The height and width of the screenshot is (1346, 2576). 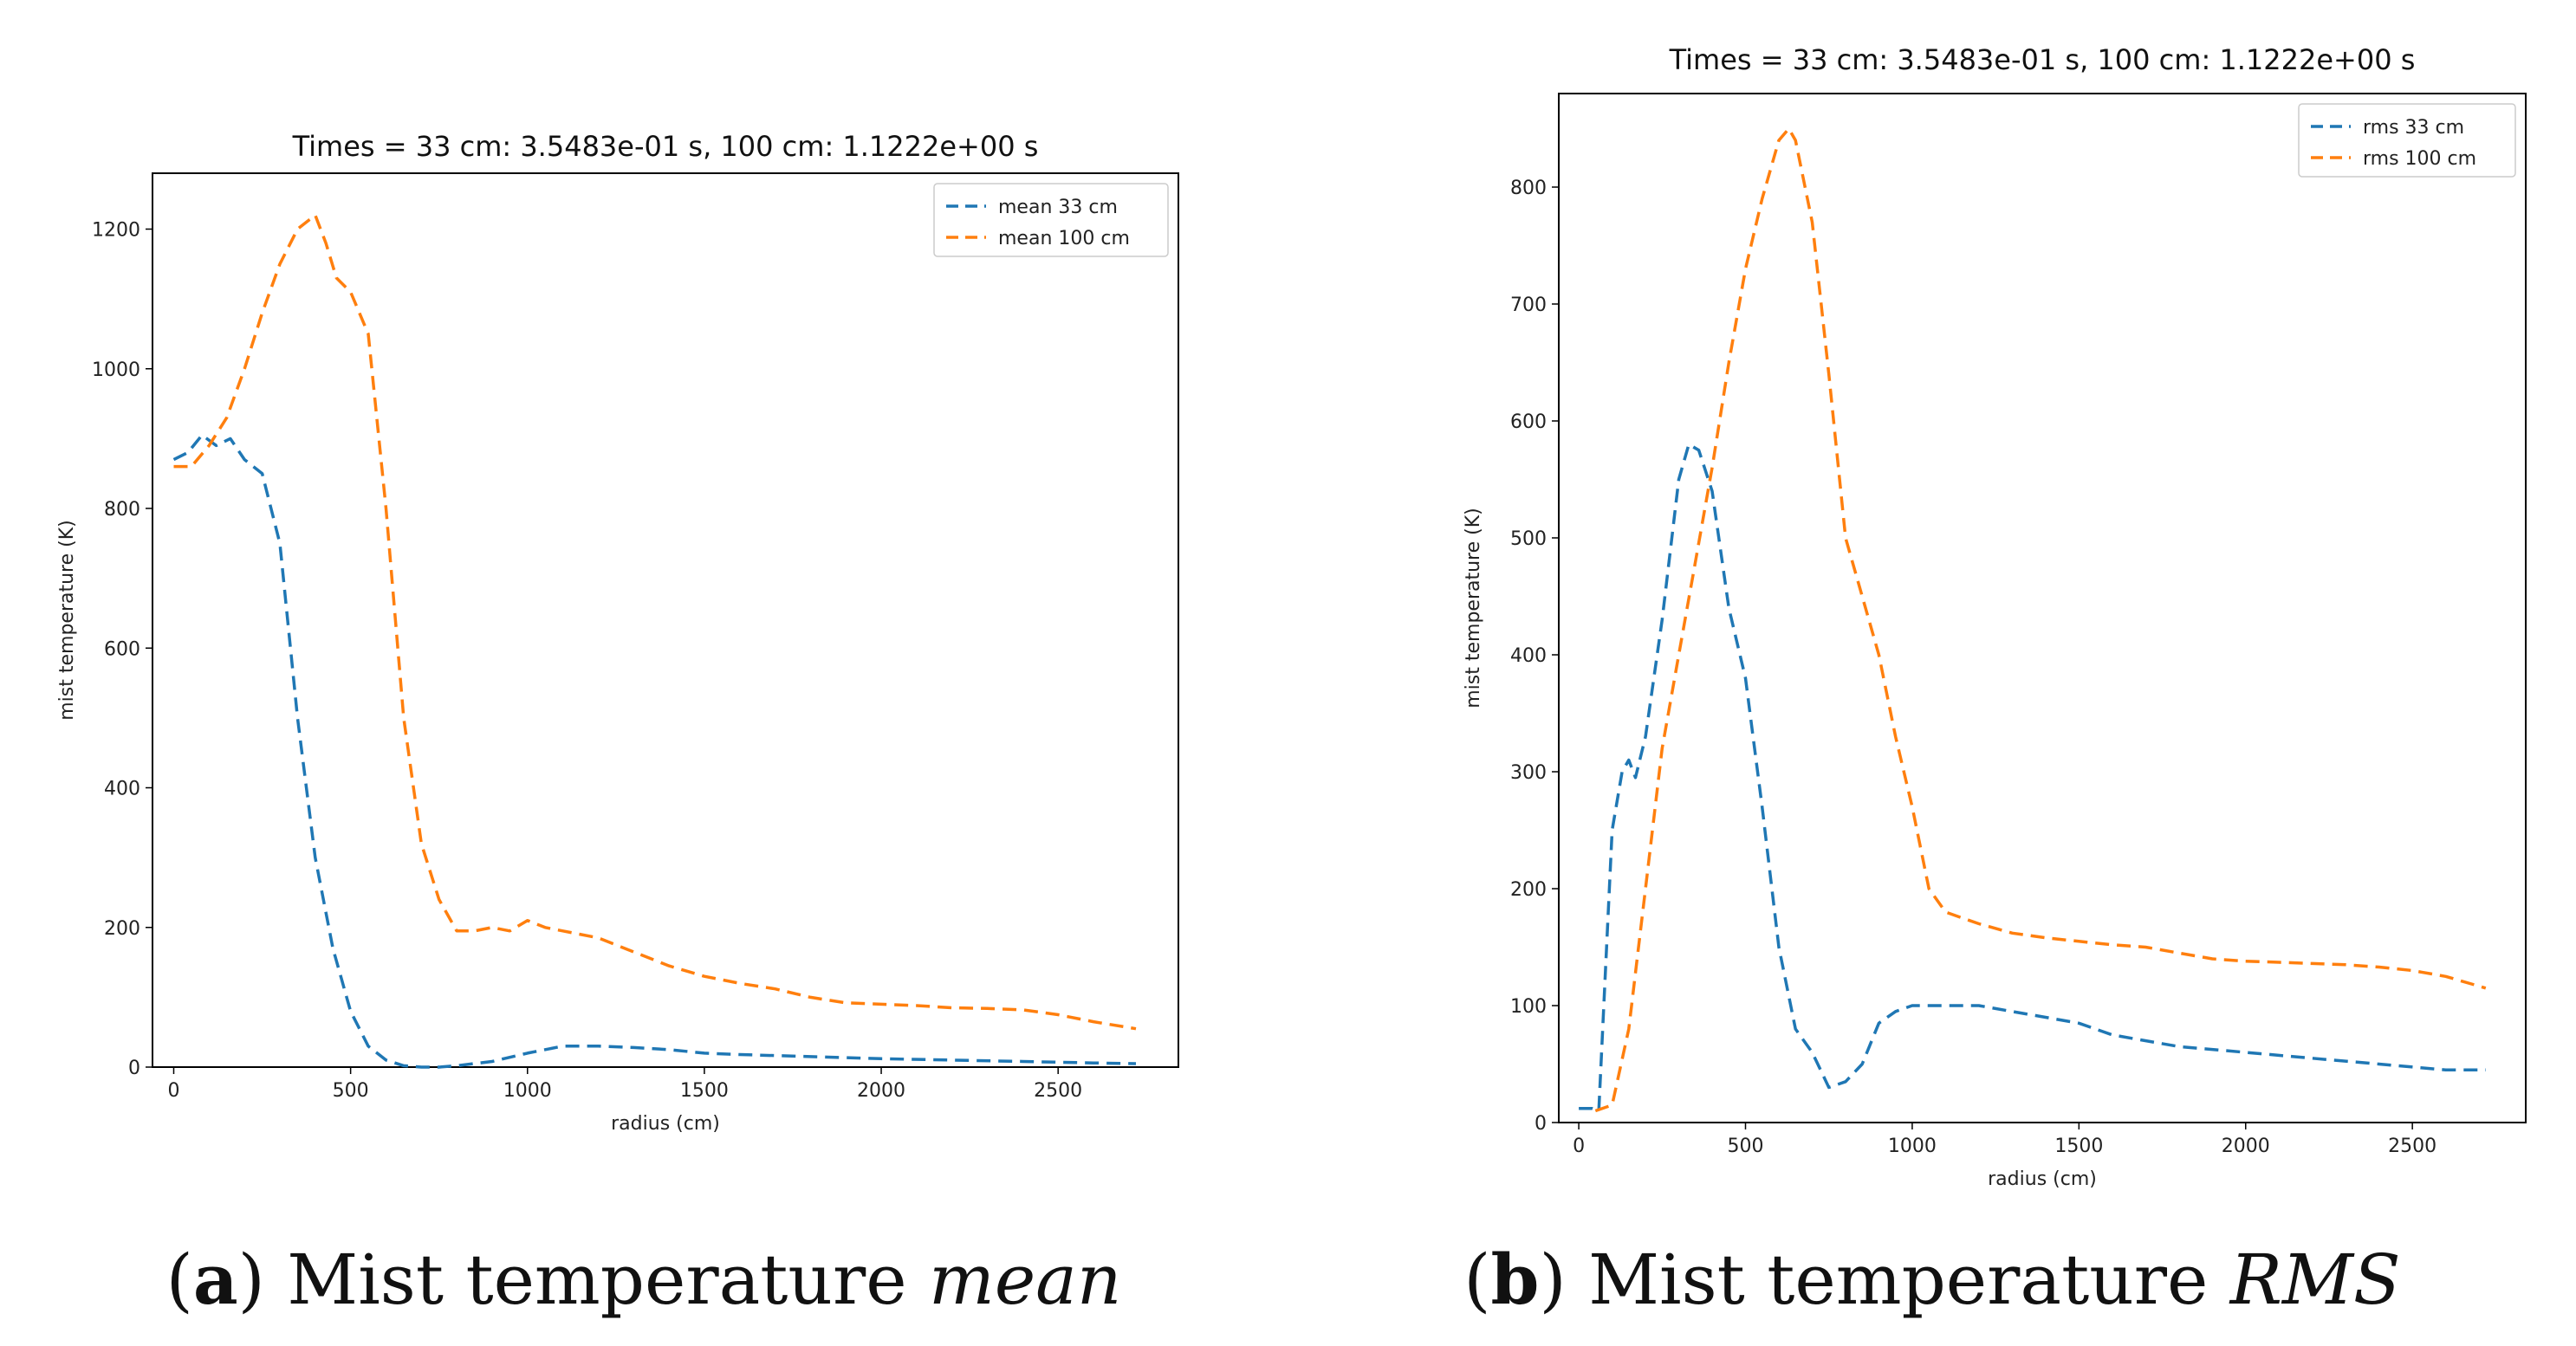 I want to click on chart-b-legend-label: rms 100 cm, so click(x=2420, y=159).